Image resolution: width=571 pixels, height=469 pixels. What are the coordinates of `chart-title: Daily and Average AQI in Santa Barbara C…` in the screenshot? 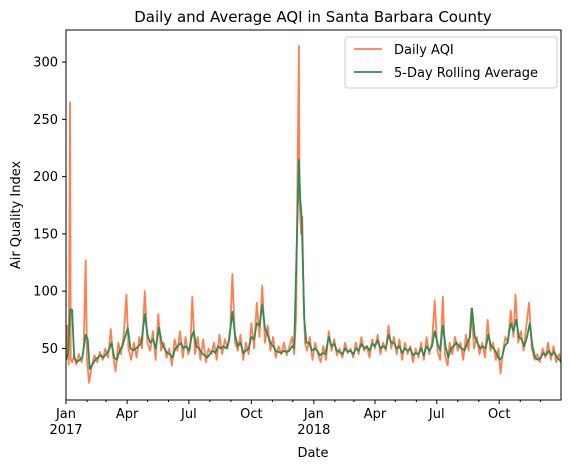 It's located at (313, 17).